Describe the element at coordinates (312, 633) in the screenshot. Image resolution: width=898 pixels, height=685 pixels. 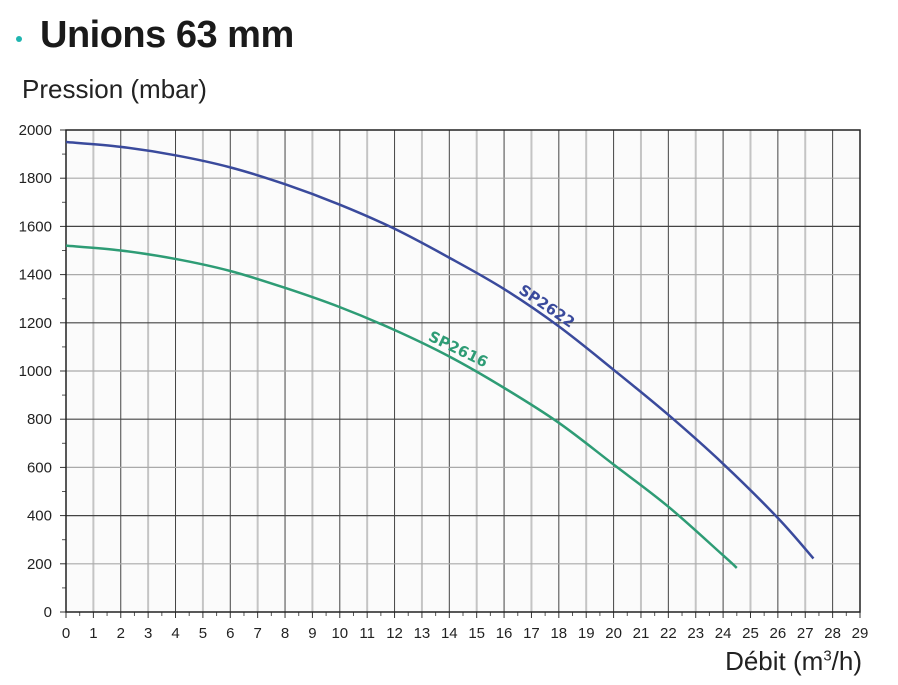
I see `x-tick-label: 9` at that location.